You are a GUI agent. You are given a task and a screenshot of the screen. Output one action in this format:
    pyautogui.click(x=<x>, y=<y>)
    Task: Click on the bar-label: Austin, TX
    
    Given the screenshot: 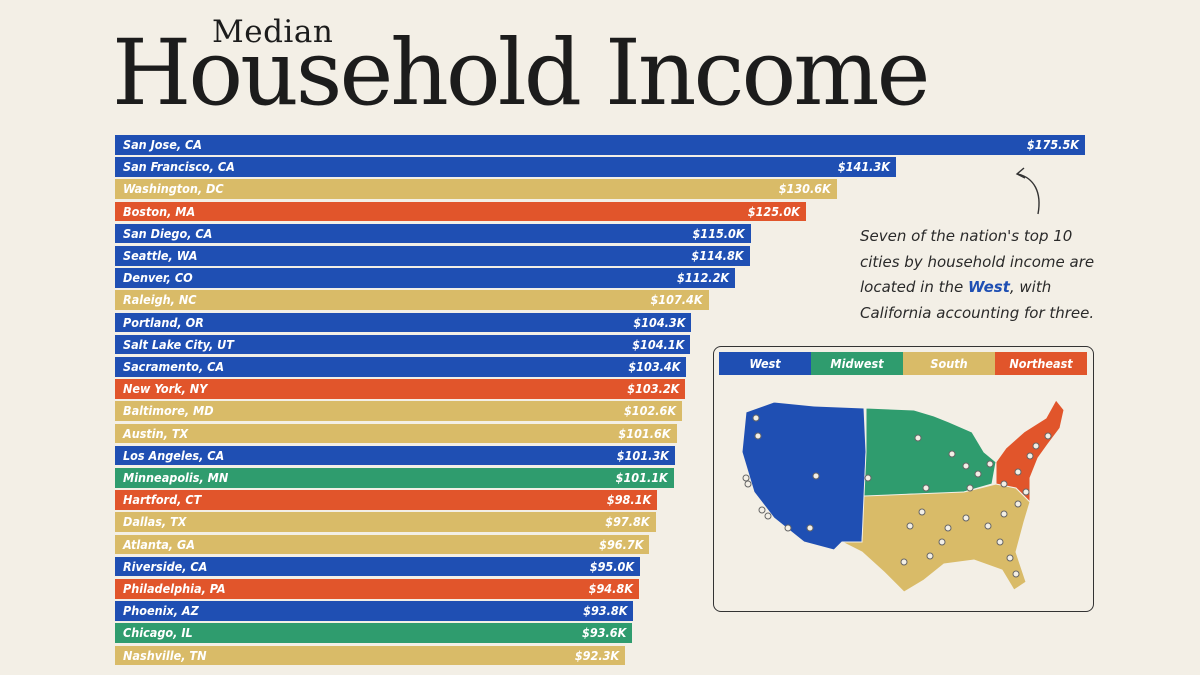 What is the action you would take?
    pyautogui.click(x=156, y=433)
    